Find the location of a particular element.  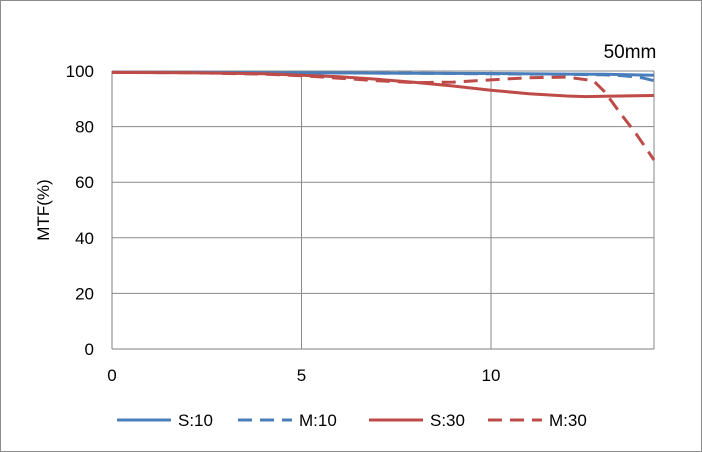

y-tick-label: 20 is located at coordinates (84, 293).